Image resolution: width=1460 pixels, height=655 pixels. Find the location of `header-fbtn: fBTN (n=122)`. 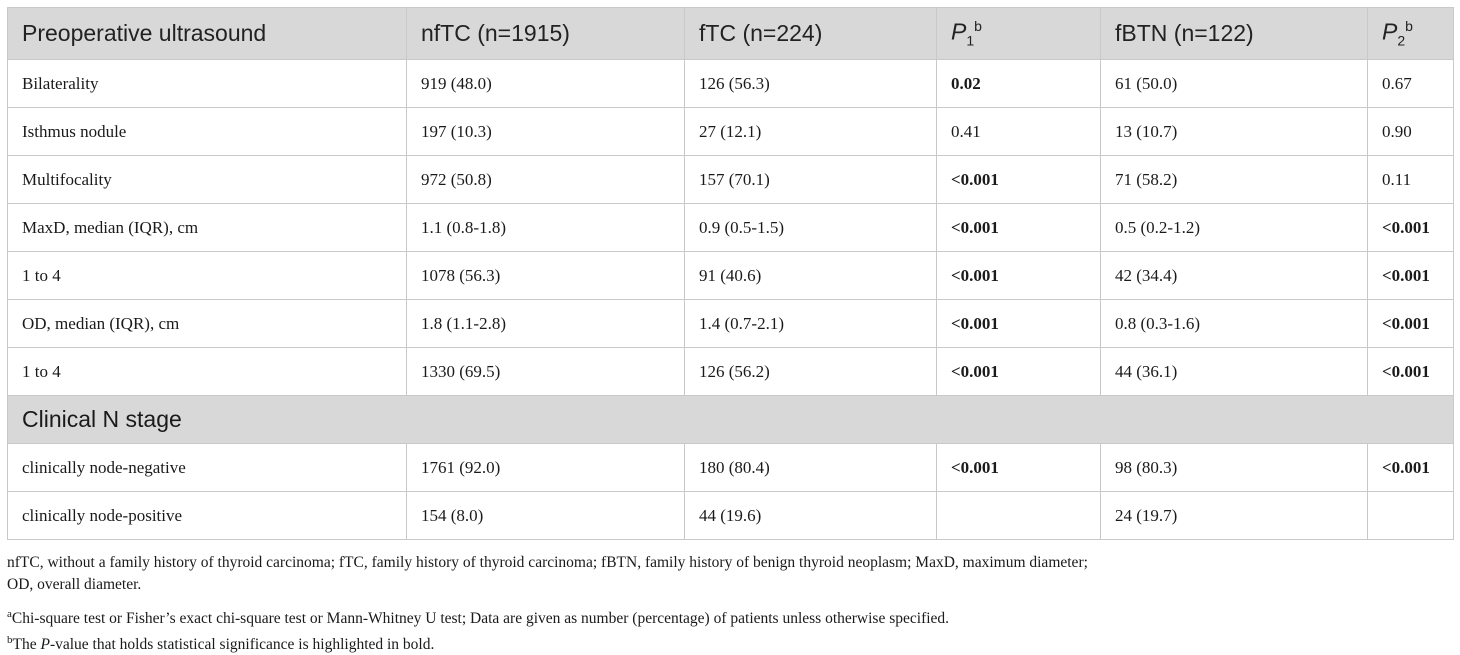

header-fbtn: fBTN (n=122) is located at coordinates (1234, 33).